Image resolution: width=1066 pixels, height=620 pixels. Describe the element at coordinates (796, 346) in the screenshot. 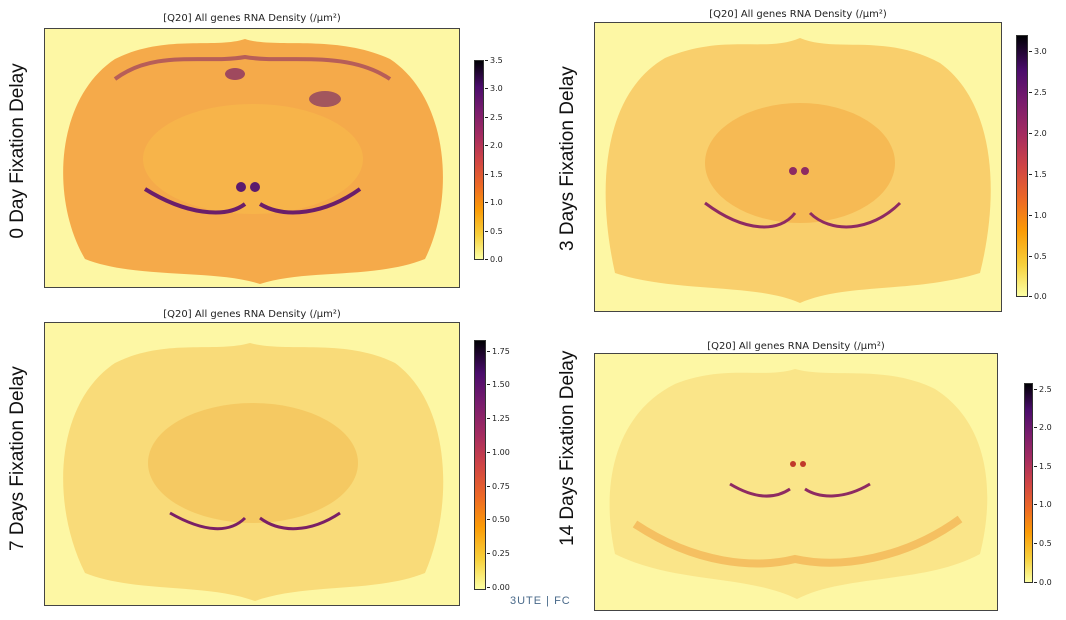

I see `panel-title-14-days: [Q20] All genes RNA Density (/µm²)` at that location.